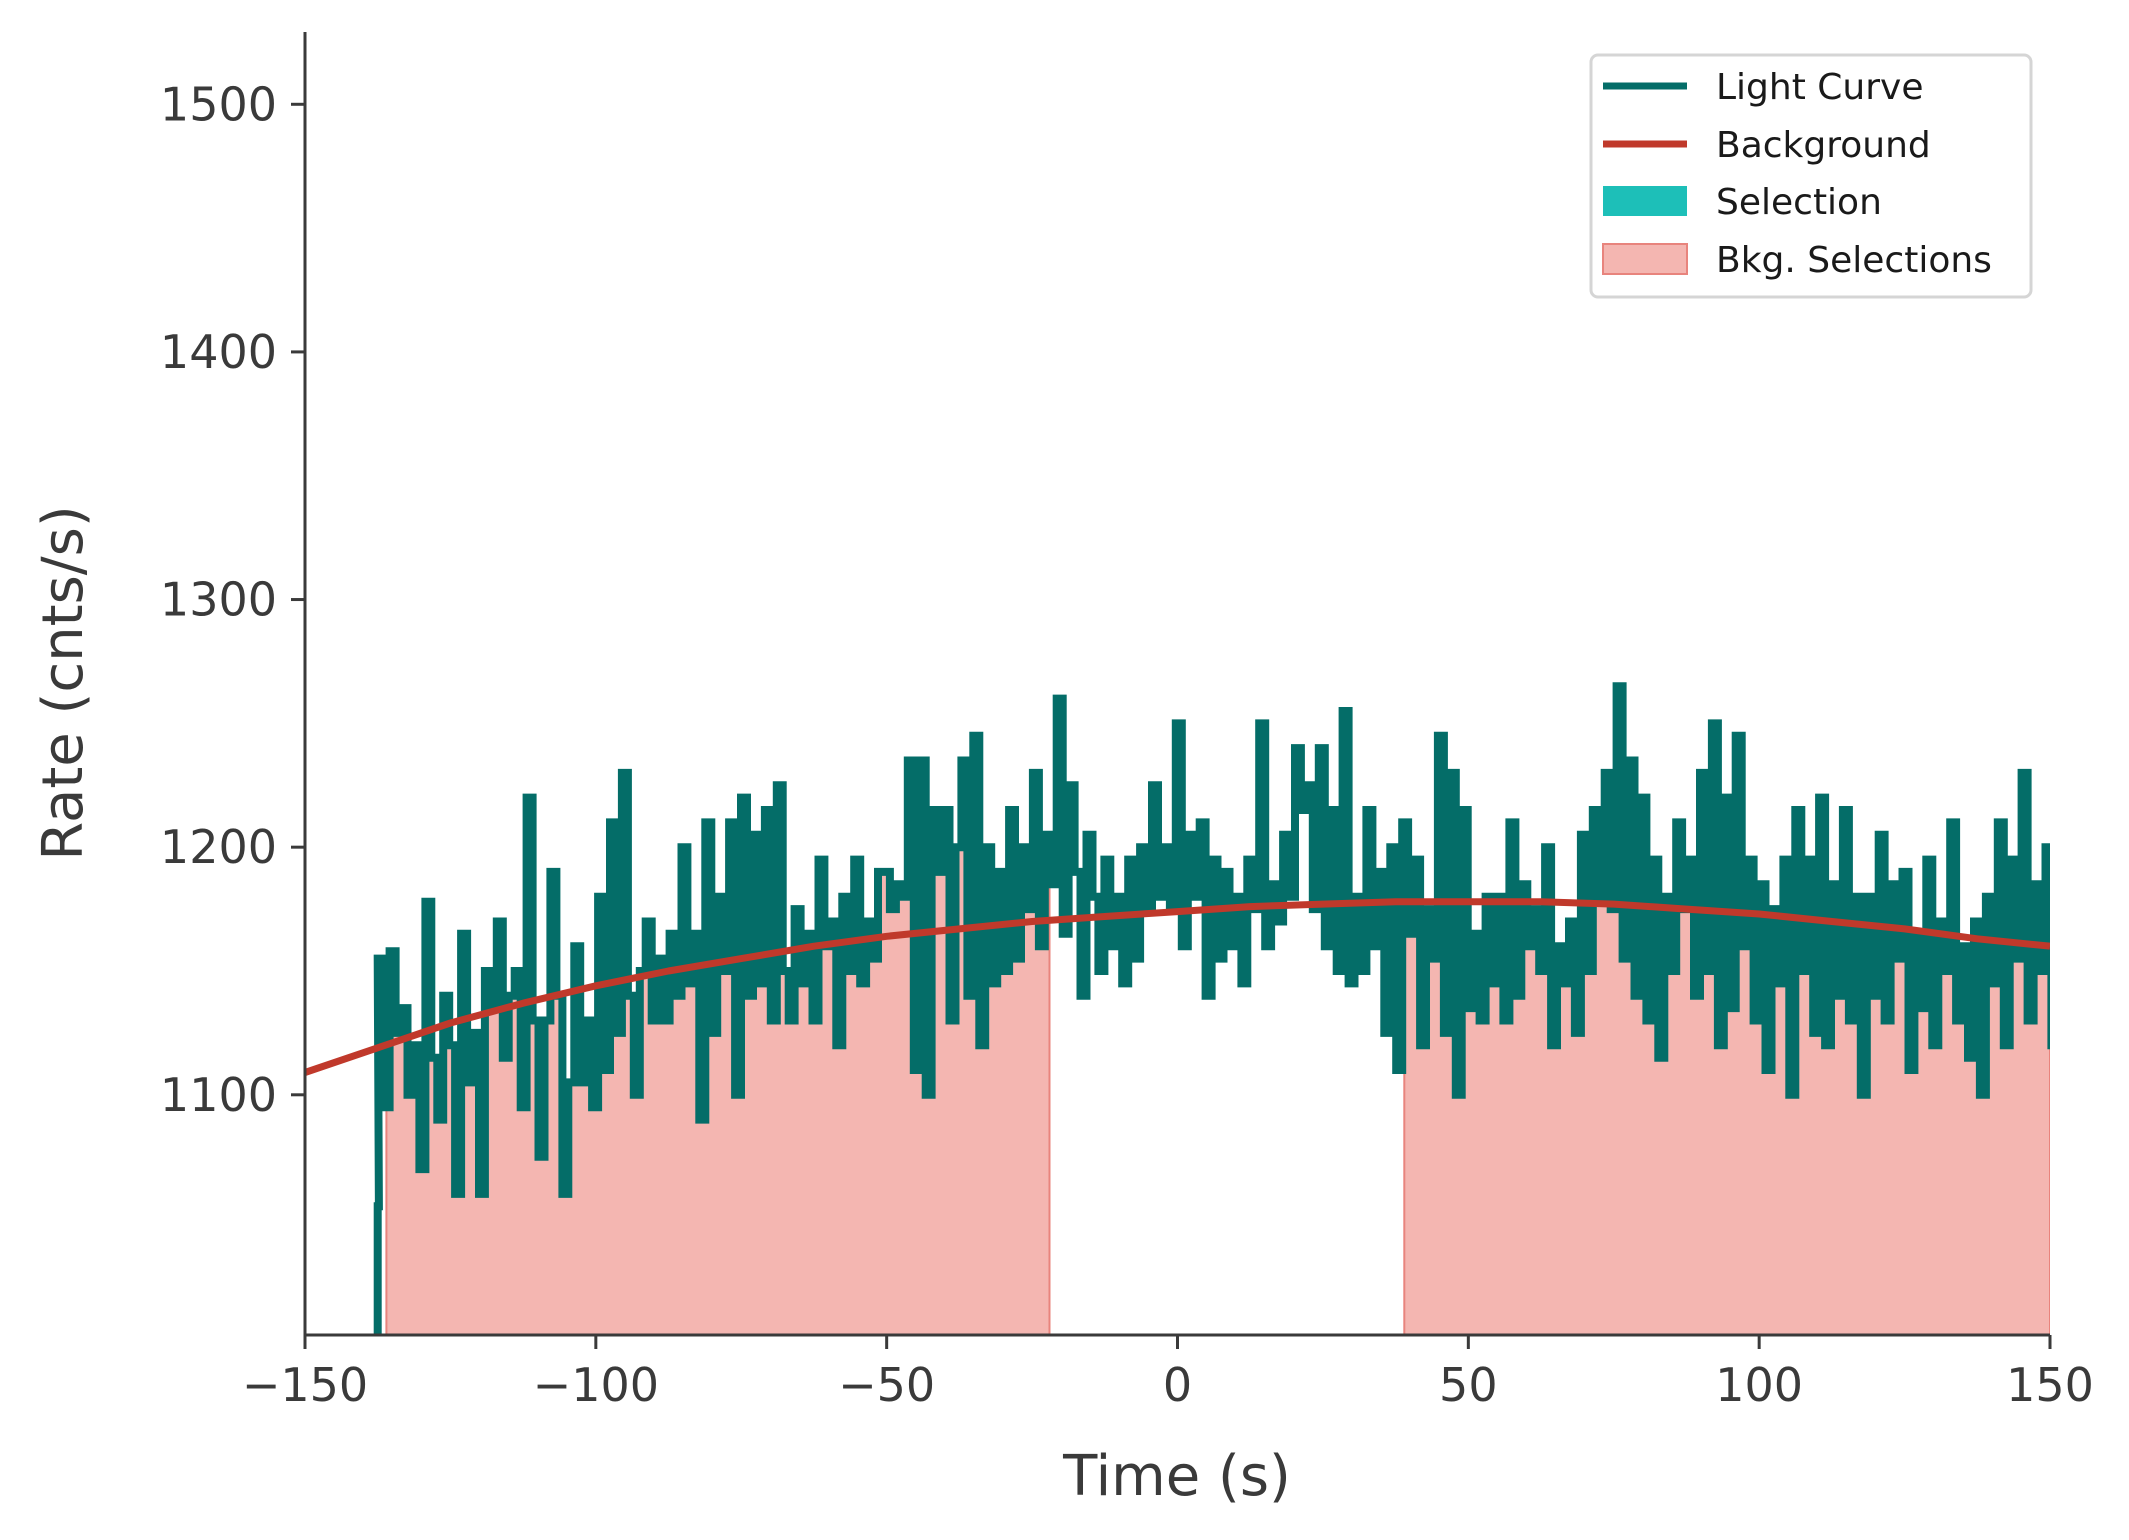 The width and height of the screenshot is (2129, 1540). I want to click on y-tick-label: 1500, so click(218, 104).